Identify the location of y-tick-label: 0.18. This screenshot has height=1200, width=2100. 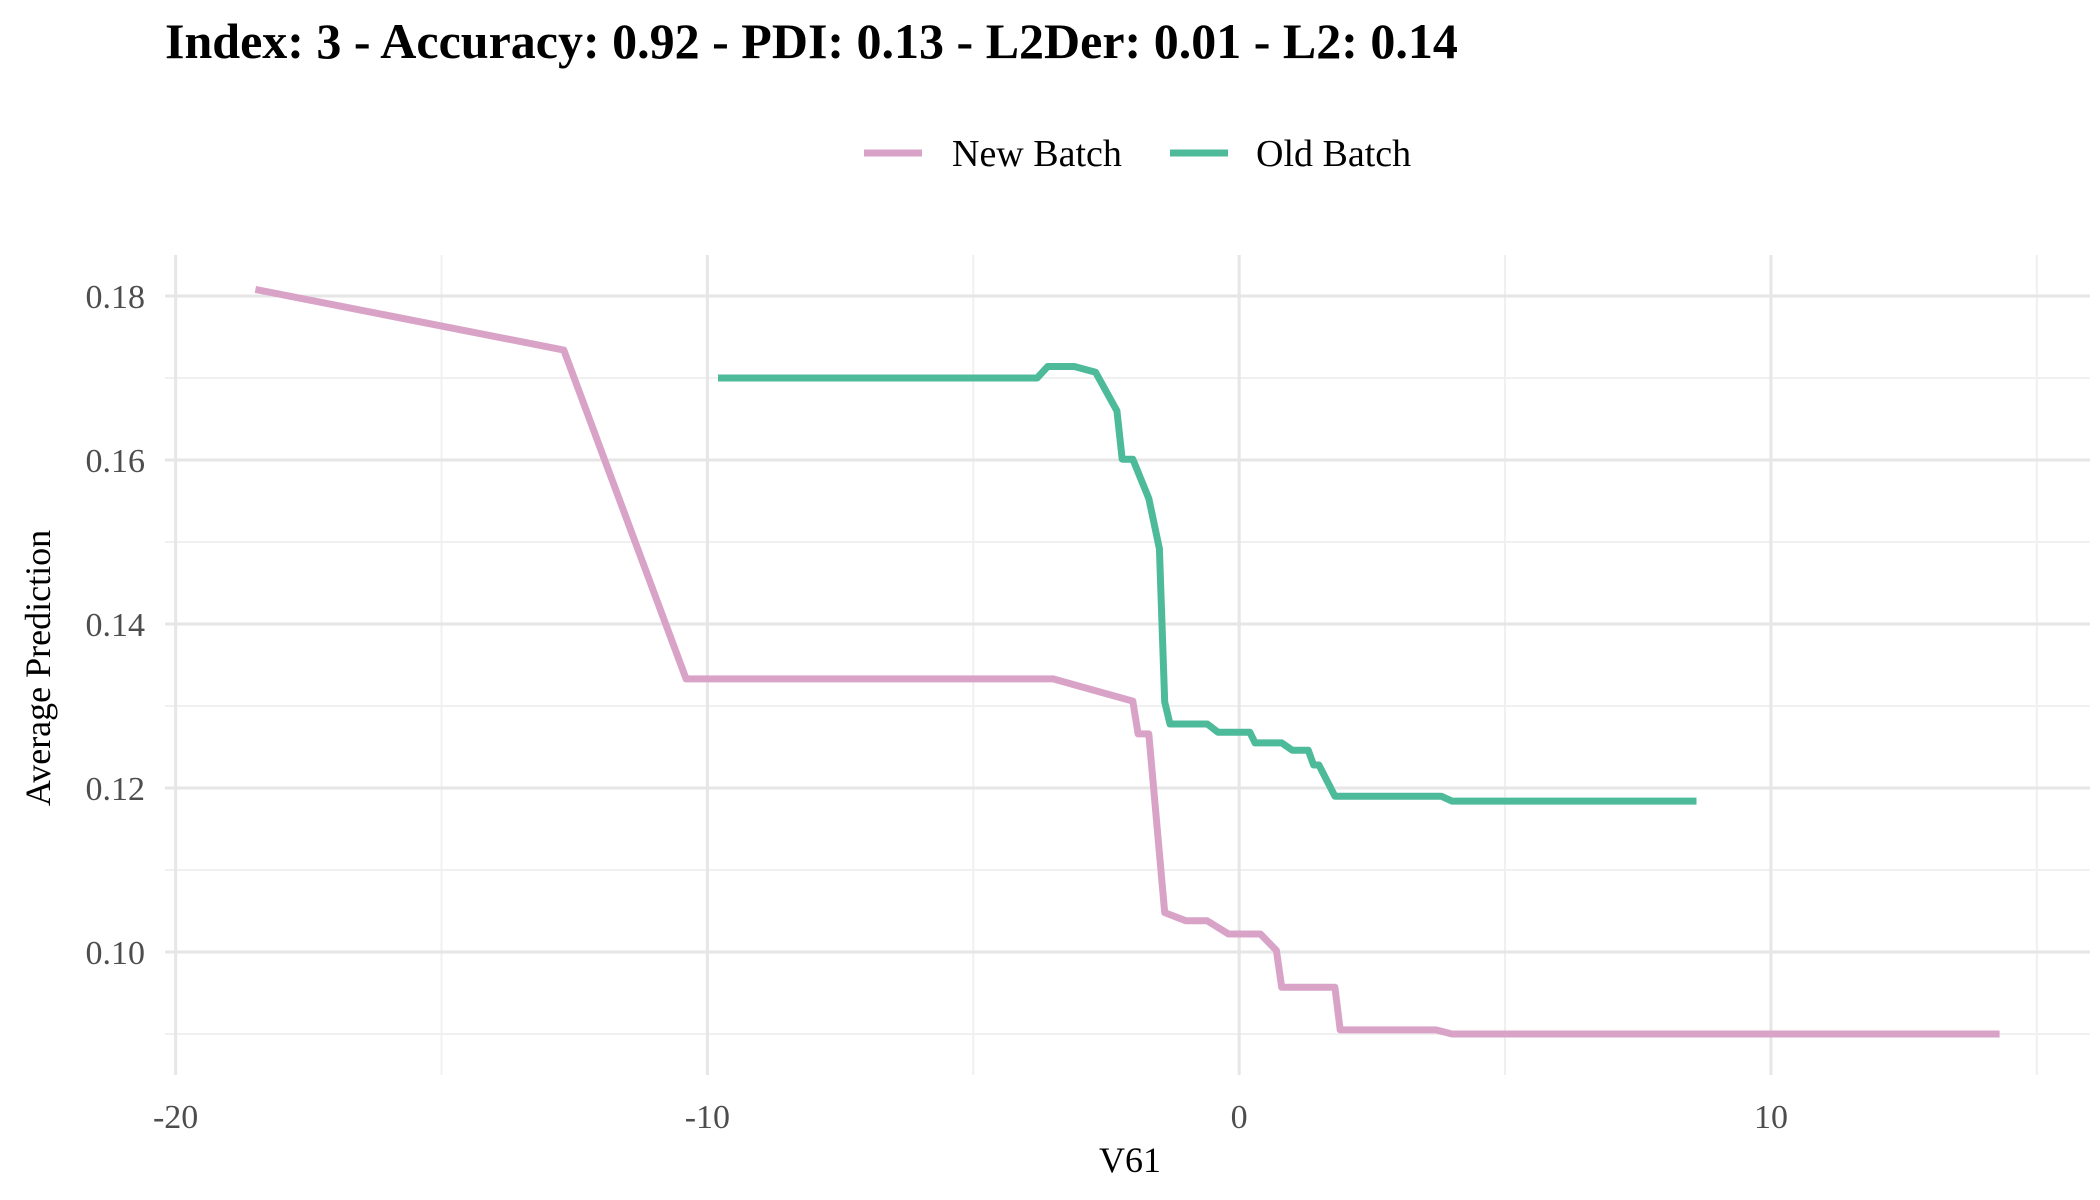
(116, 297).